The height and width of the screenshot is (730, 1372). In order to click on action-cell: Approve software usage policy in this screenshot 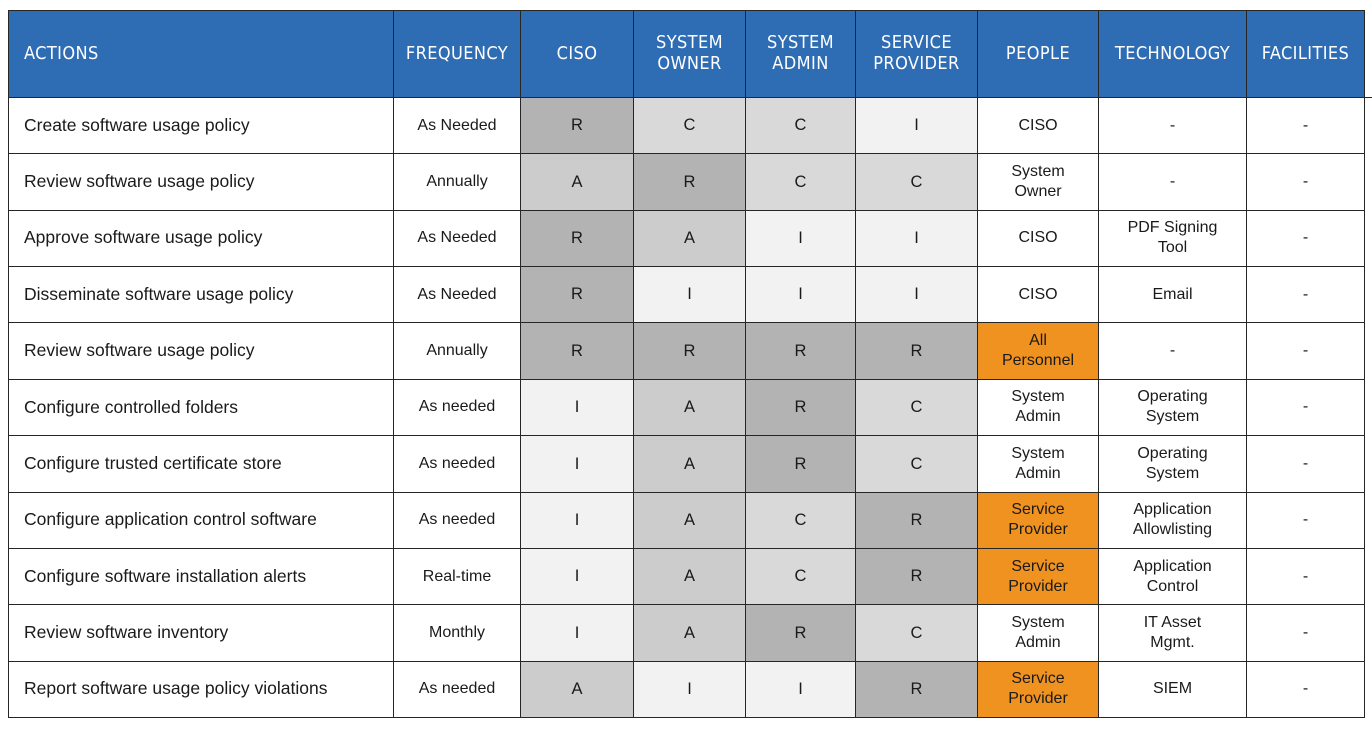, I will do `click(201, 238)`.